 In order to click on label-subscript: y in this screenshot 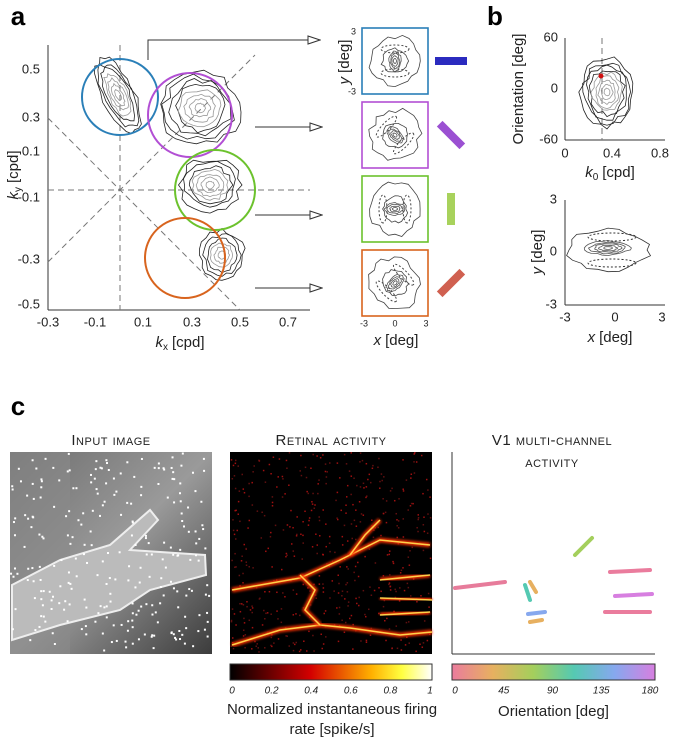, I will do `click(18, 189)`.